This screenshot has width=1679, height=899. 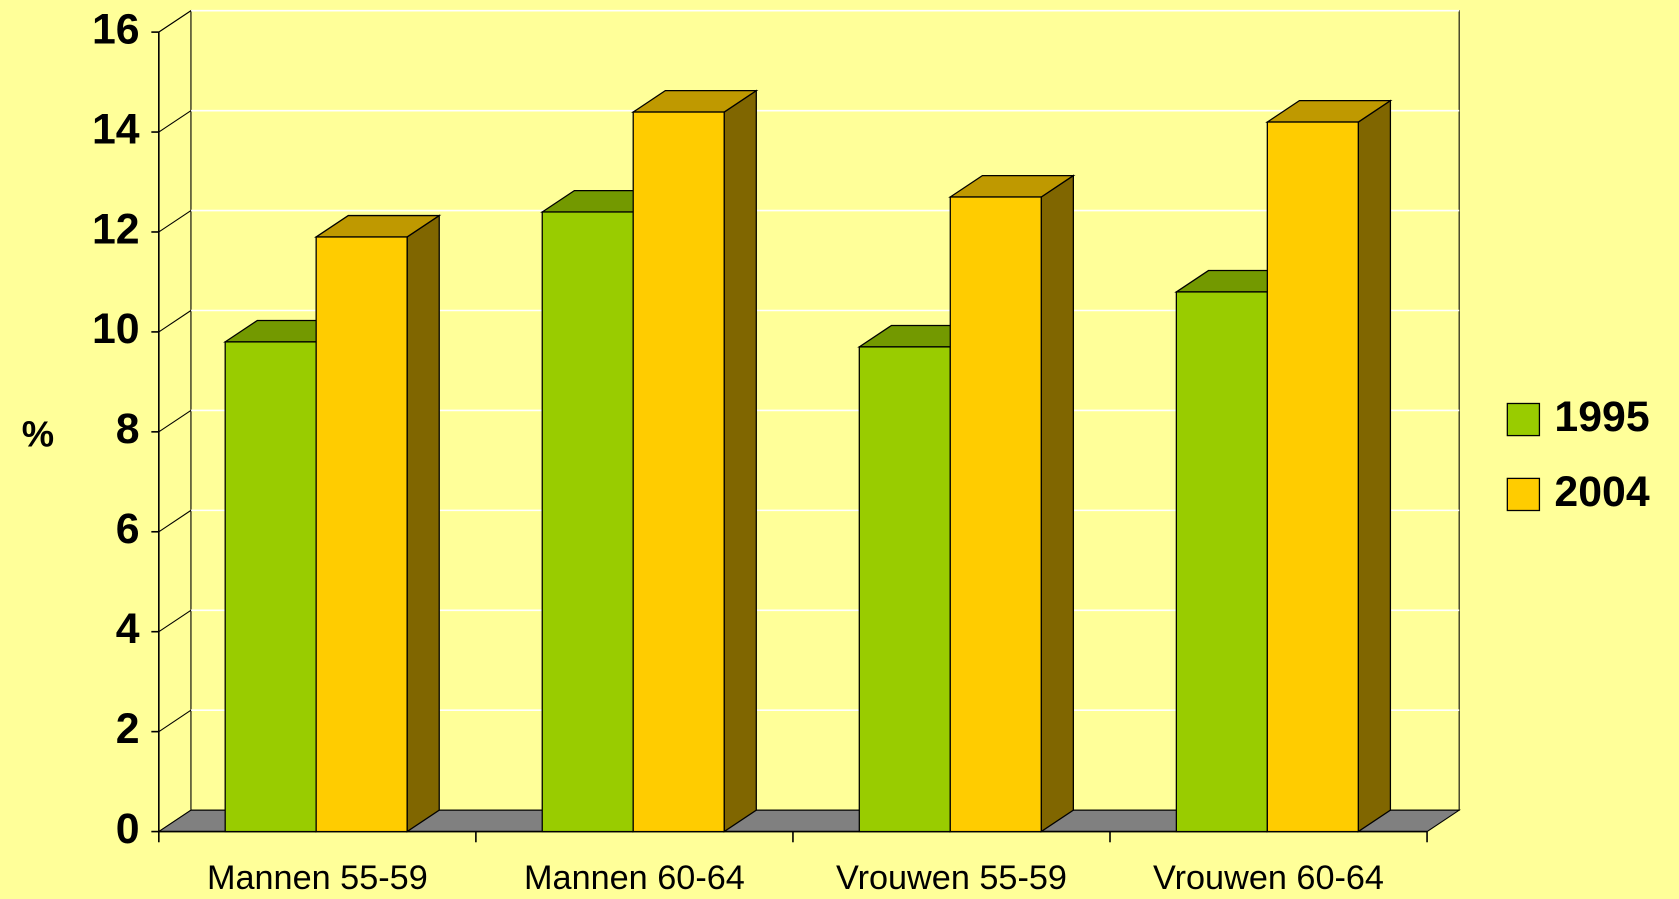 What do you see at coordinates (128, 629) in the screenshot?
I see `y-tick-label: 4` at bounding box center [128, 629].